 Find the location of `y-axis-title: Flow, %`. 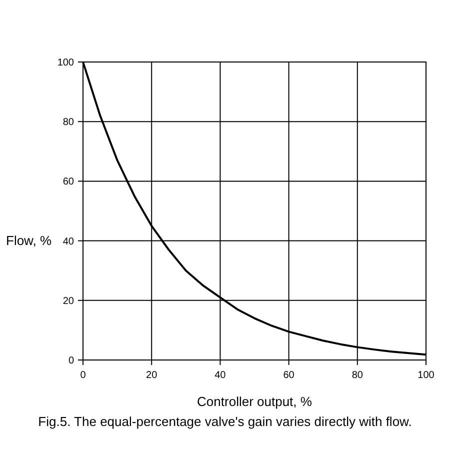

y-axis-title: Flow, % is located at coordinates (29, 240).